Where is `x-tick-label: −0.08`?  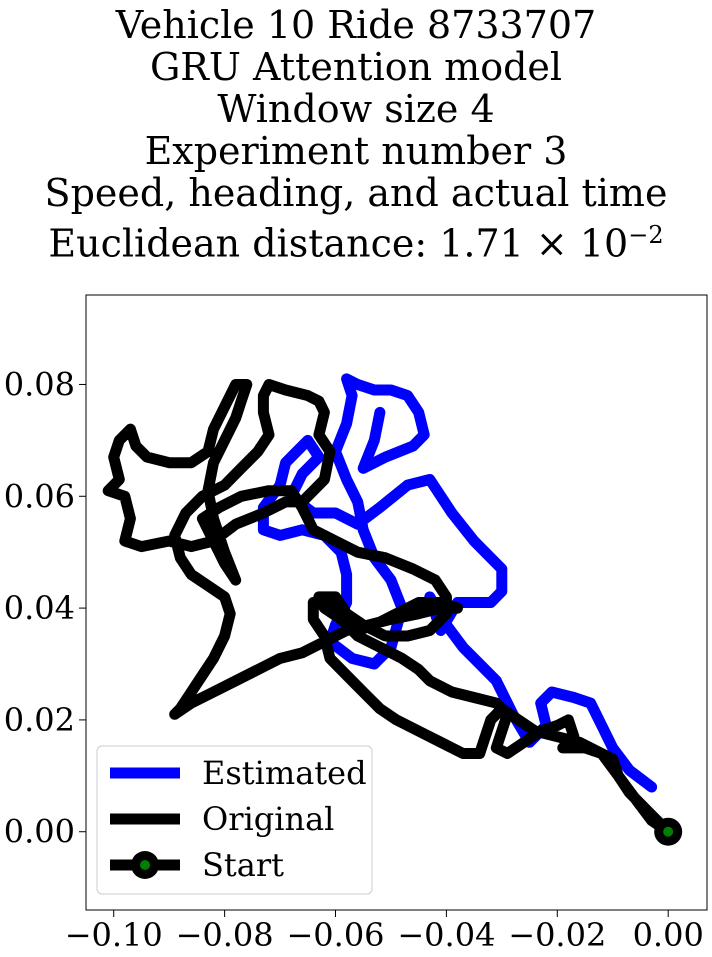 x-tick-label: −0.08 is located at coordinates (225, 935).